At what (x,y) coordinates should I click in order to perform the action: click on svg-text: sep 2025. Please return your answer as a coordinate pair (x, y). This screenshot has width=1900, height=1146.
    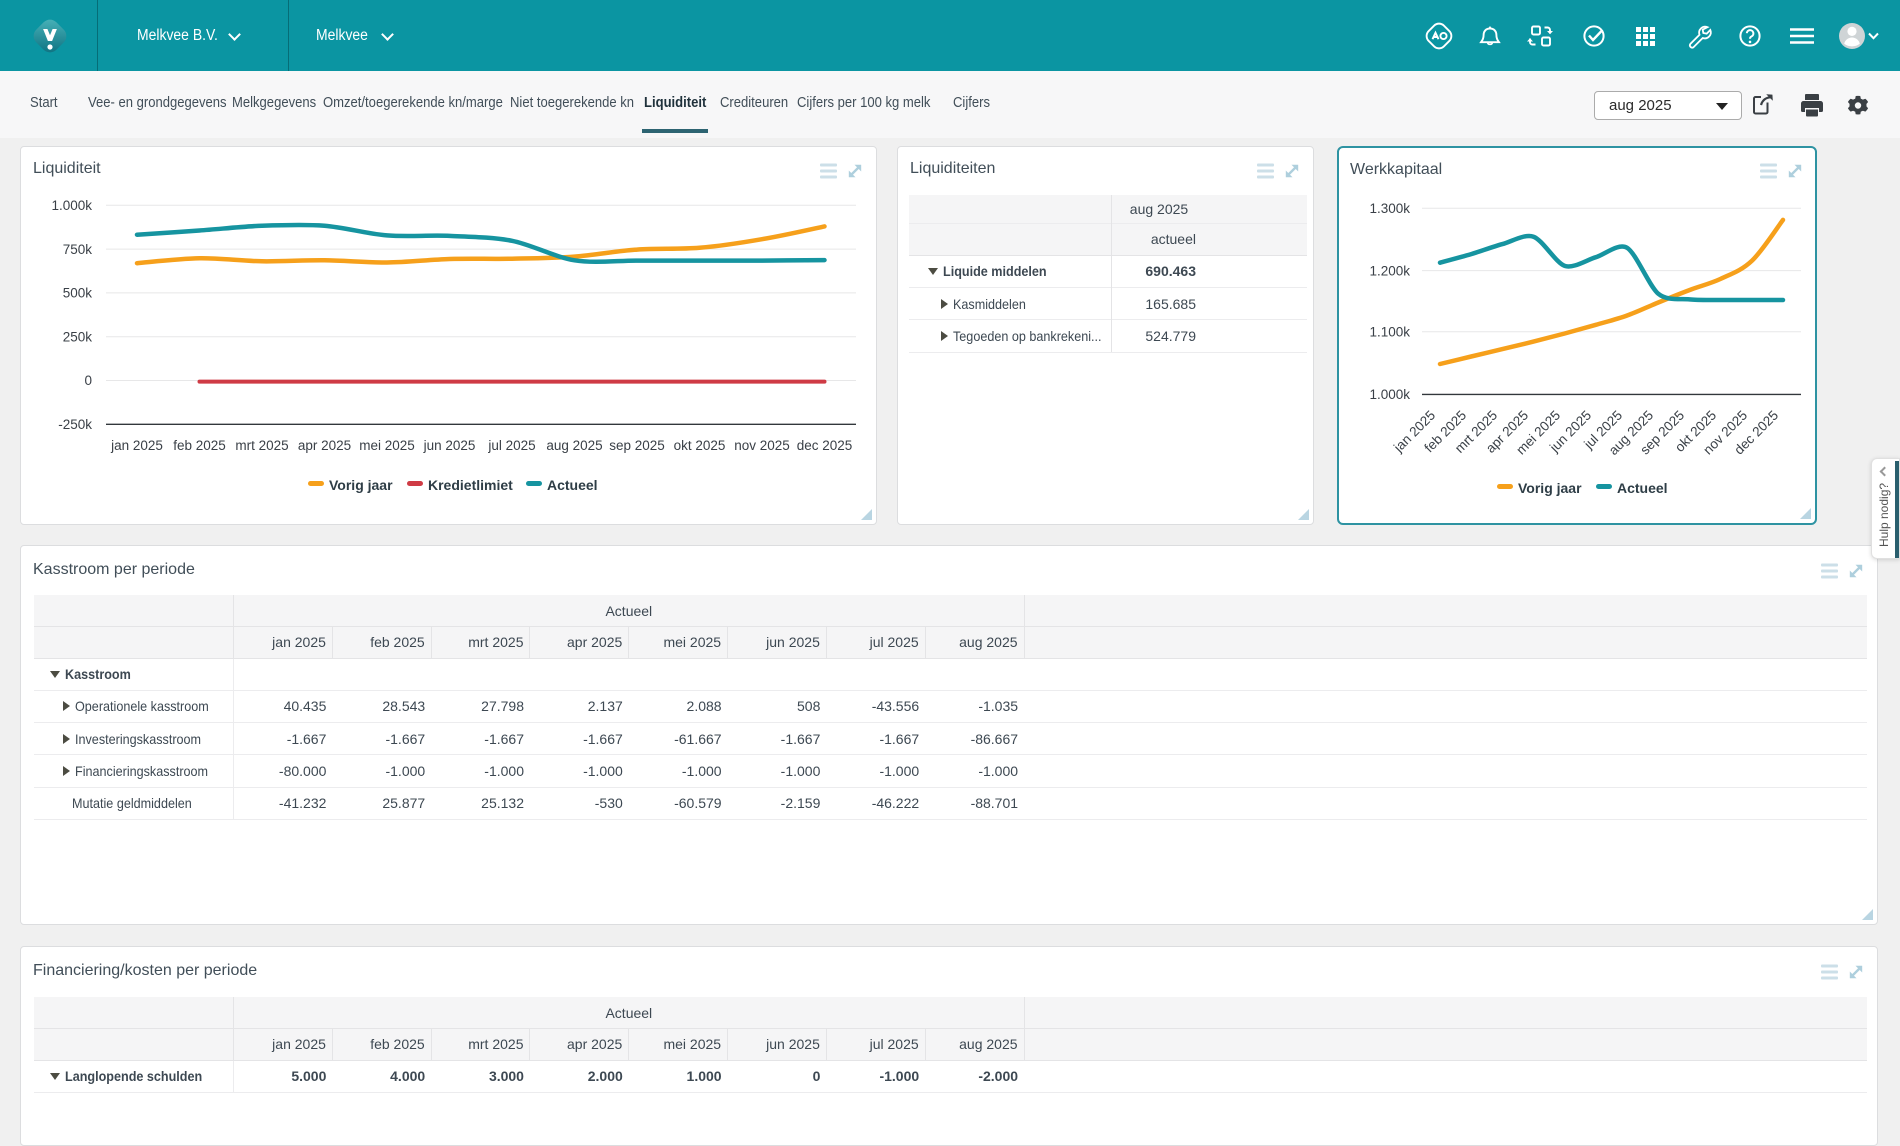
    Looking at the image, I should click on (637, 445).